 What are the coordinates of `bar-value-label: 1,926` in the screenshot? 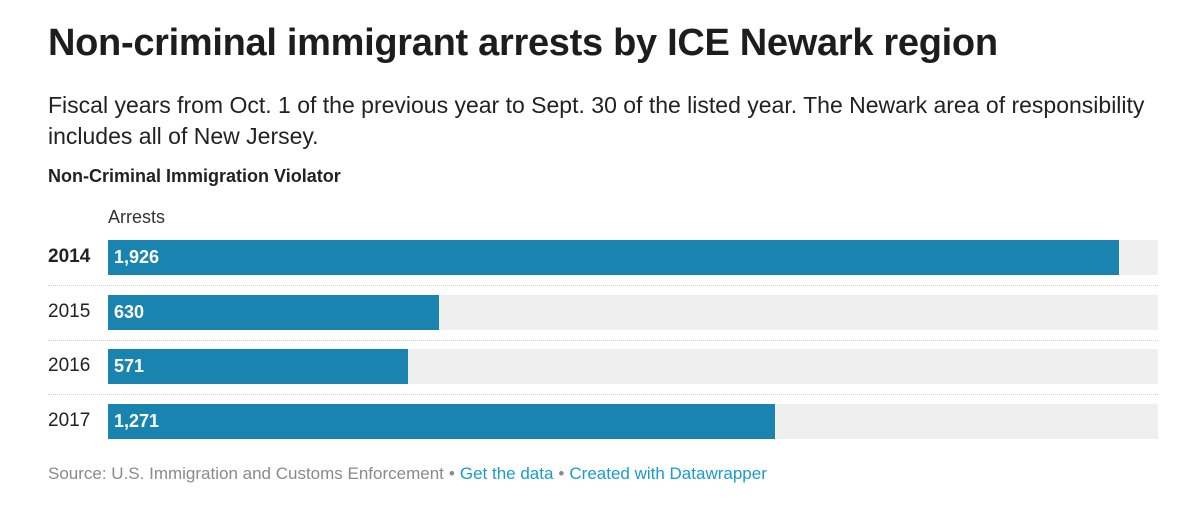 It's located at (137, 257).